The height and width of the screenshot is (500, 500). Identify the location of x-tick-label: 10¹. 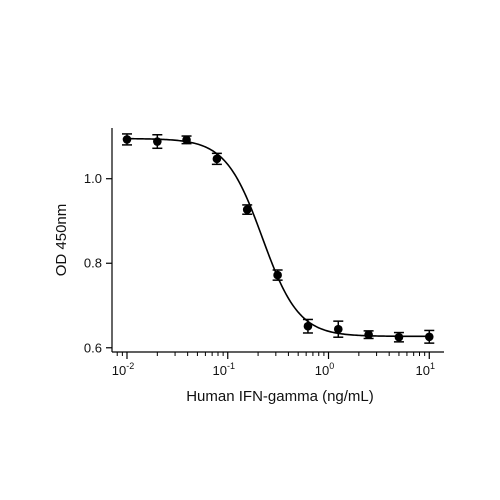
(425, 369).